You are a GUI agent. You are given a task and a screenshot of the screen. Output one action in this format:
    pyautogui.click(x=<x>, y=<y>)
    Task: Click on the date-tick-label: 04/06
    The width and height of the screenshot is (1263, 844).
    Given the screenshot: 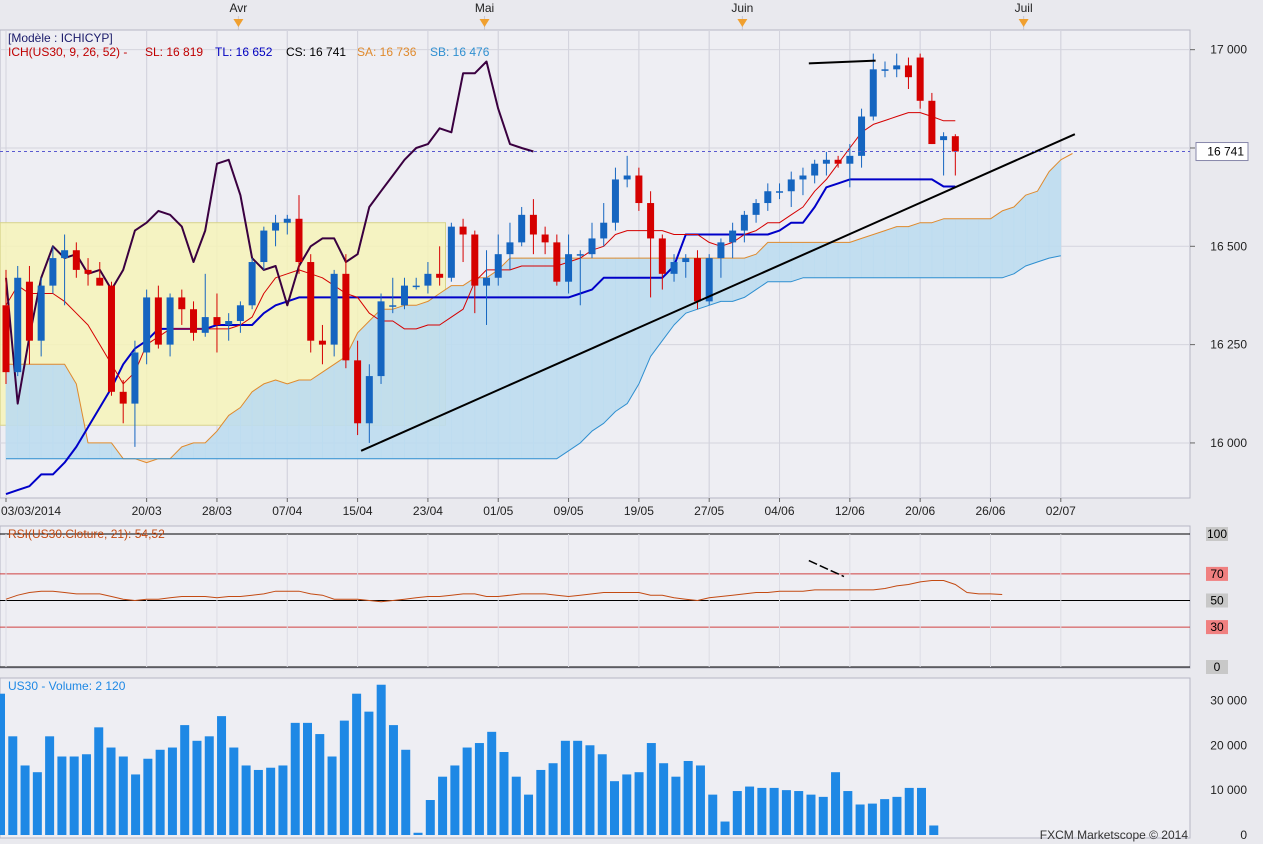 What is the action you would take?
    pyautogui.click(x=780, y=511)
    